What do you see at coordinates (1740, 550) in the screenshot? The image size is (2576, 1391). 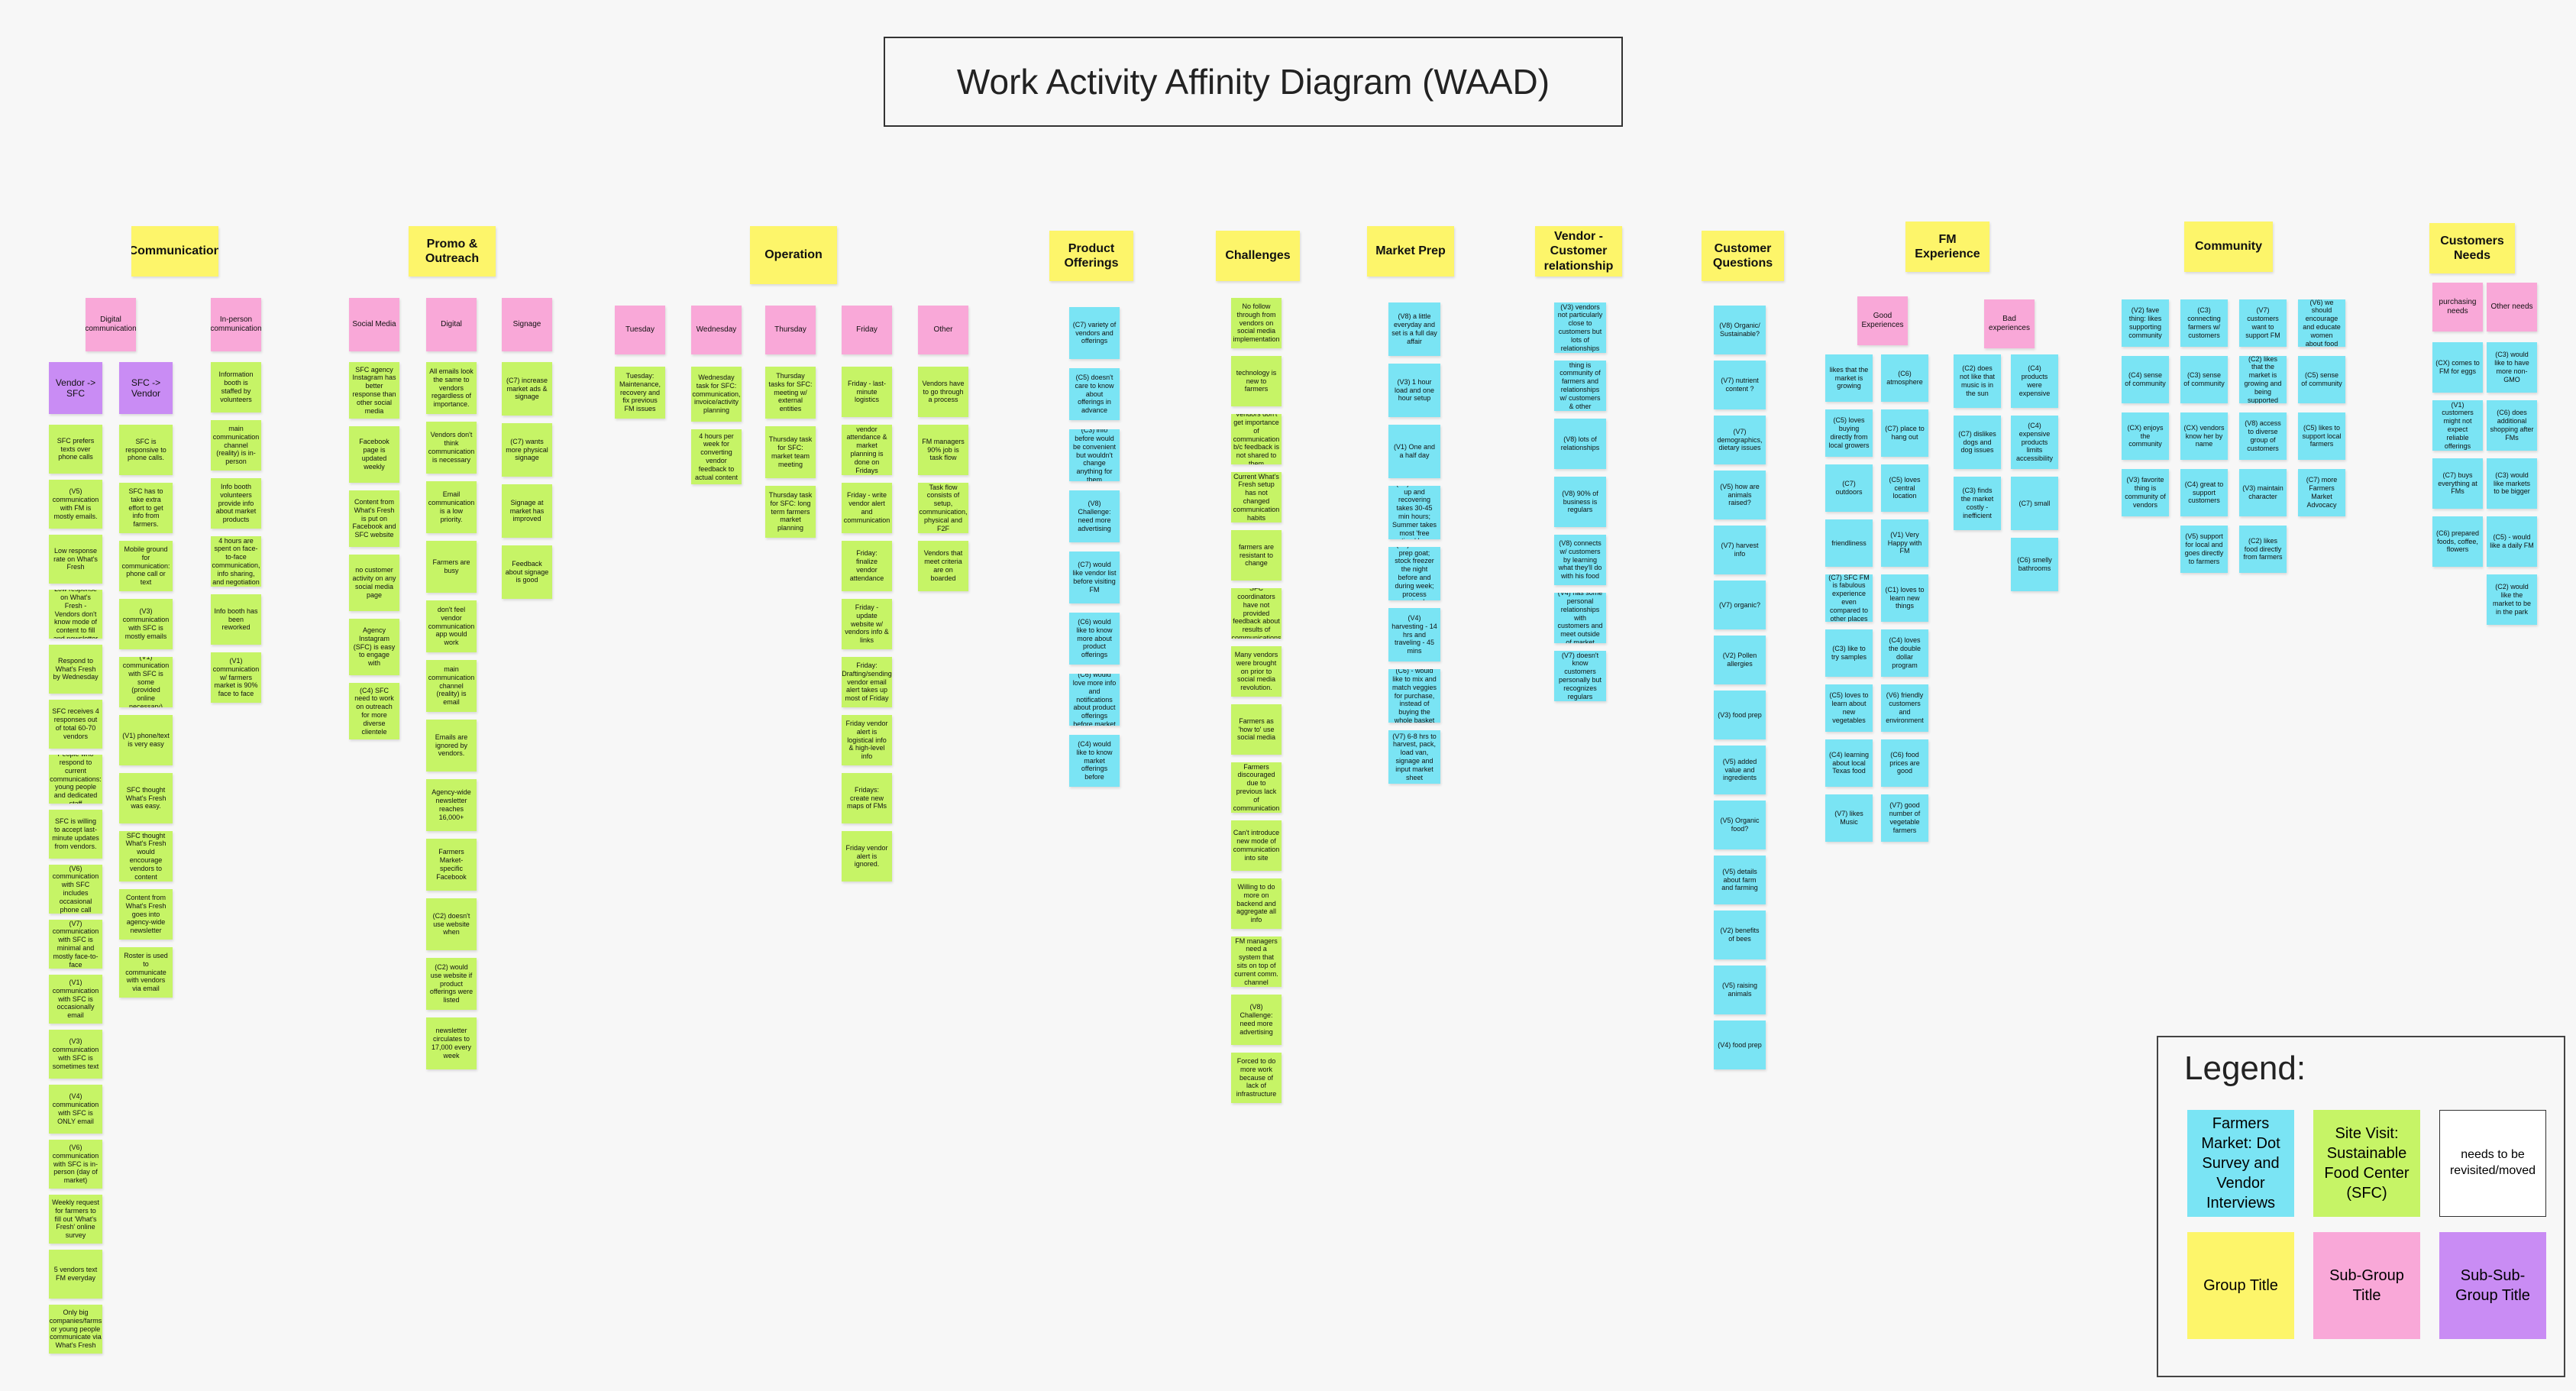 I see `sticky-note: (V7) harvest info` at bounding box center [1740, 550].